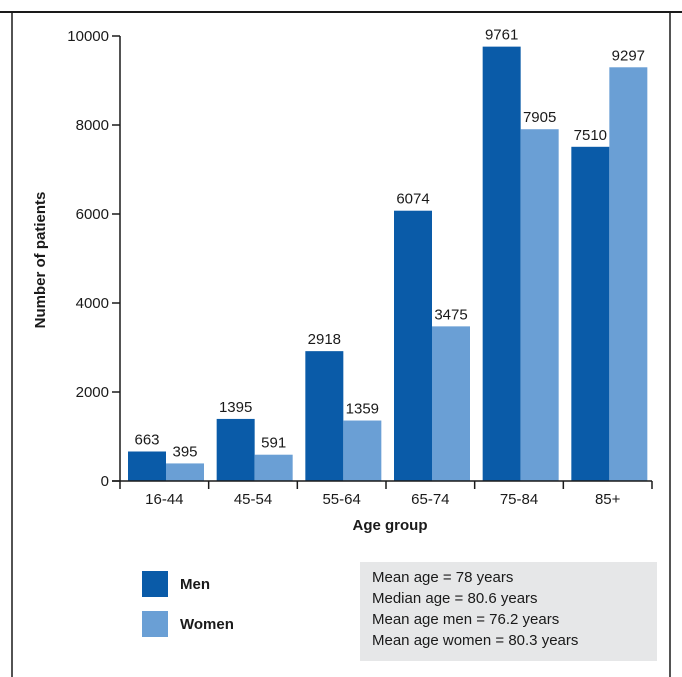  What do you see at coordinates (455, 598) in the screenshot?
I see `stat-median-age: Median age = 80.6 years` at bounding box center [455, 598].